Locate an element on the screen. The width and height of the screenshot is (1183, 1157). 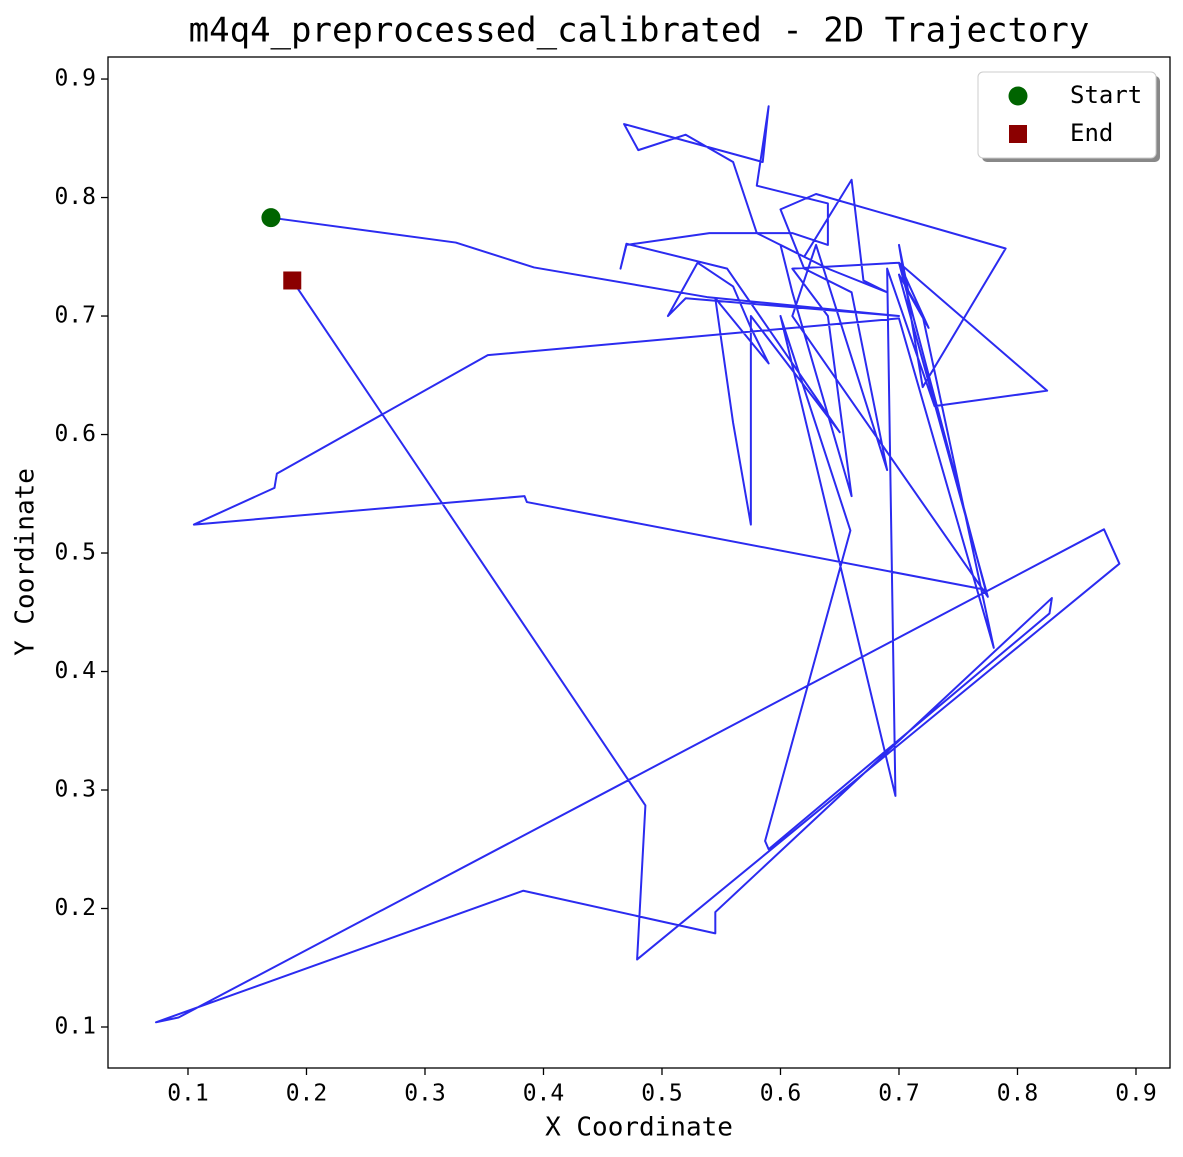
y-tick-label: 0.1 is located at coordinates (75, 1027).